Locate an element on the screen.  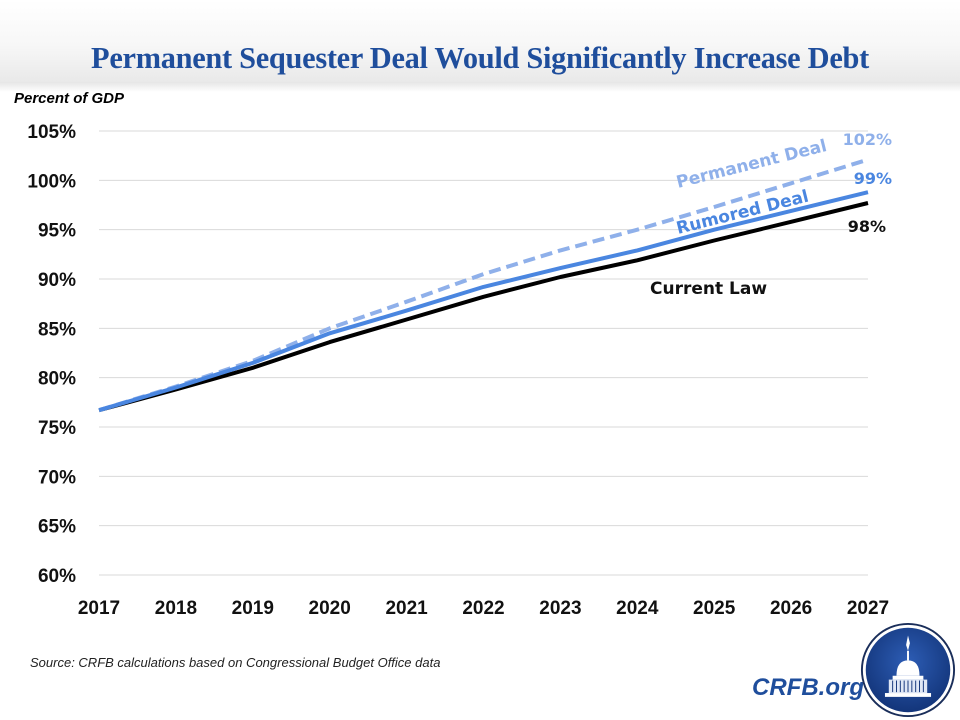
x-tick-label: 2019 is located at coordinates (253, 608).